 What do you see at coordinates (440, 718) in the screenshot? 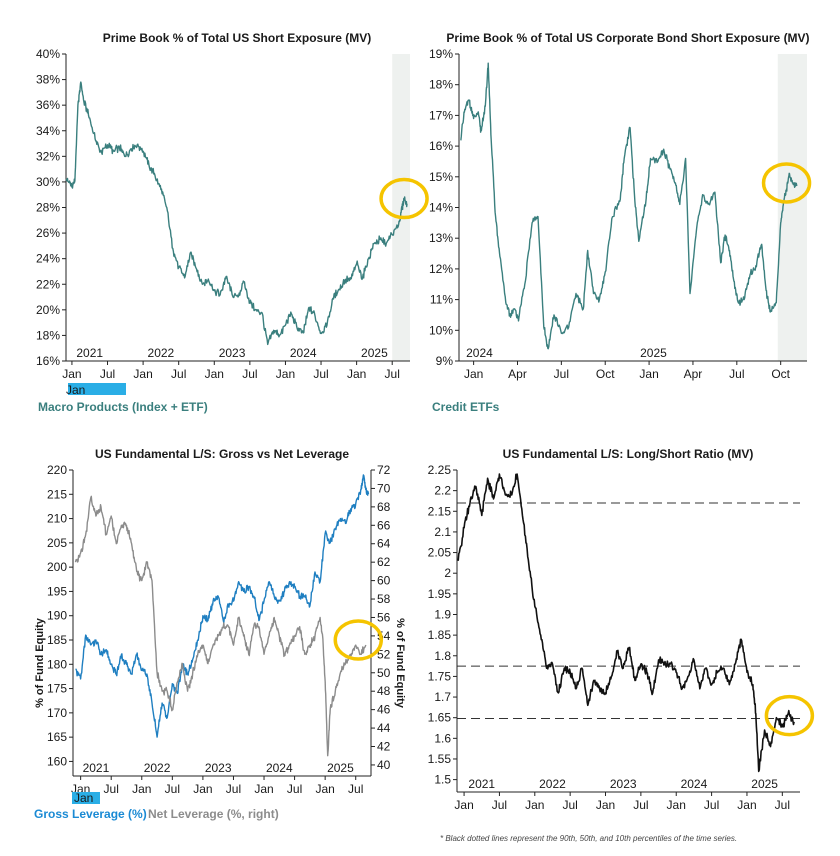
I see `br-ytick-label: 1.65` at bounding box center [440, 718].